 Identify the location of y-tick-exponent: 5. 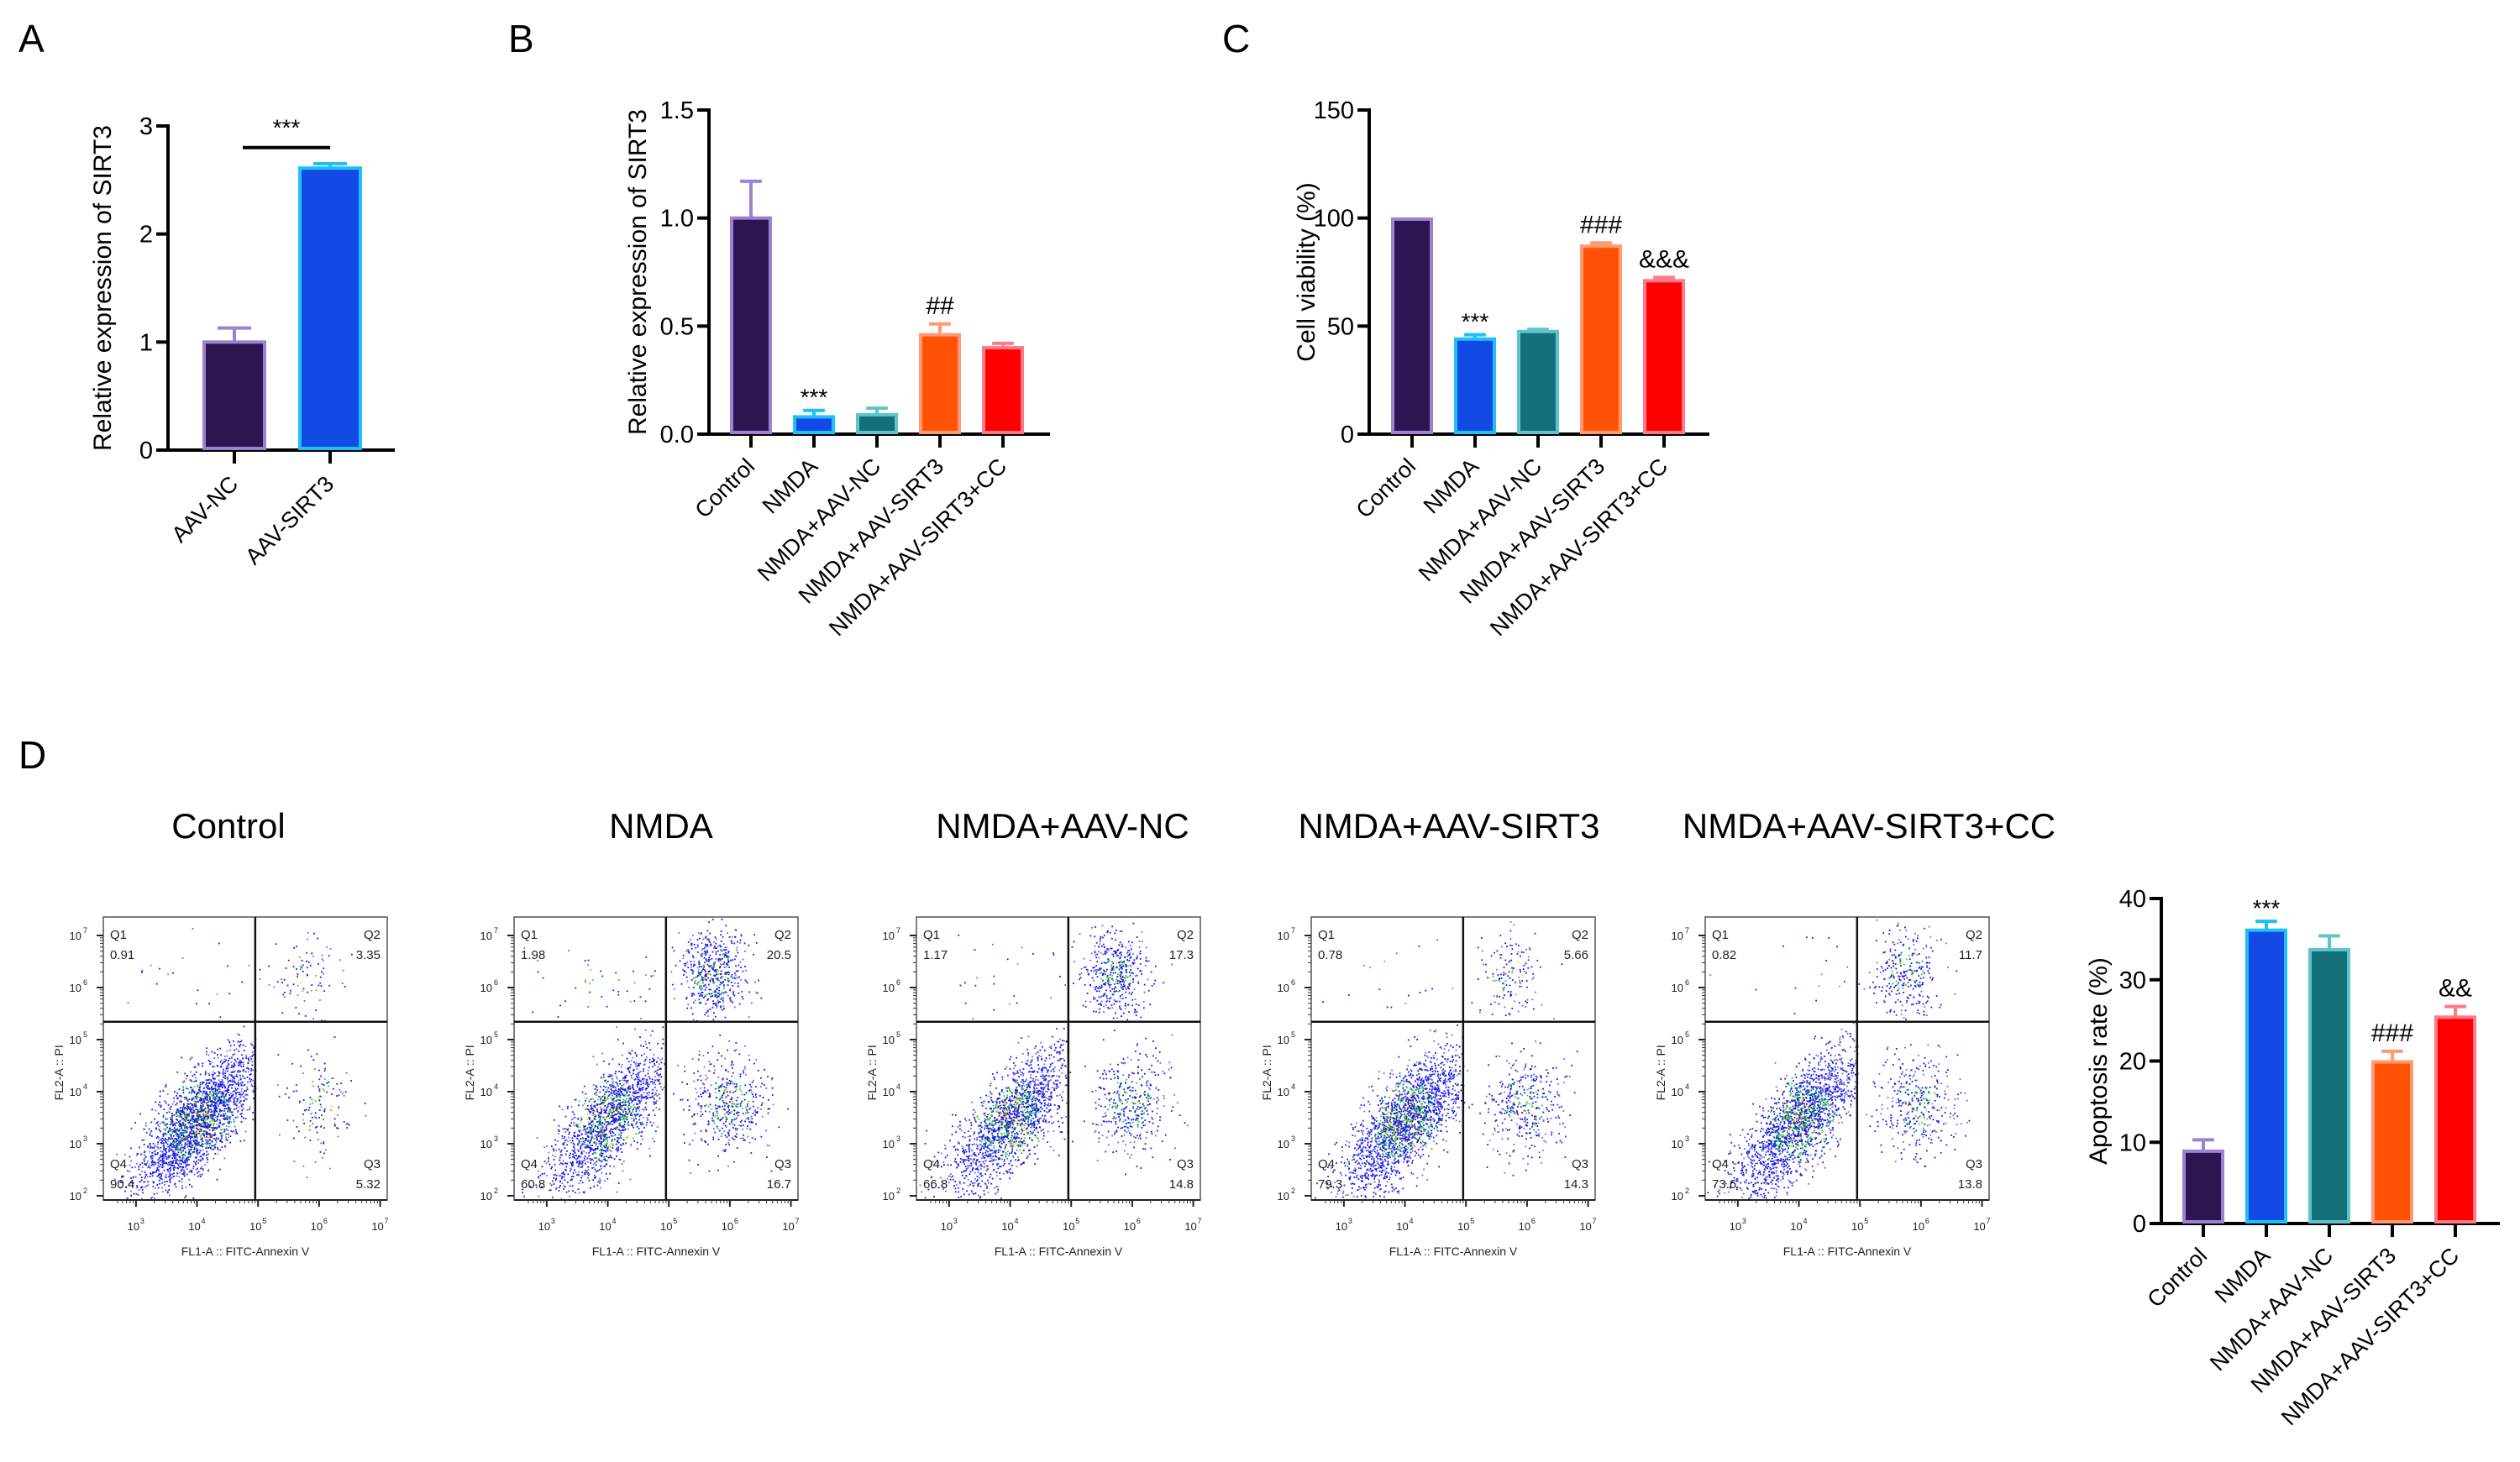
(1293, 1034).